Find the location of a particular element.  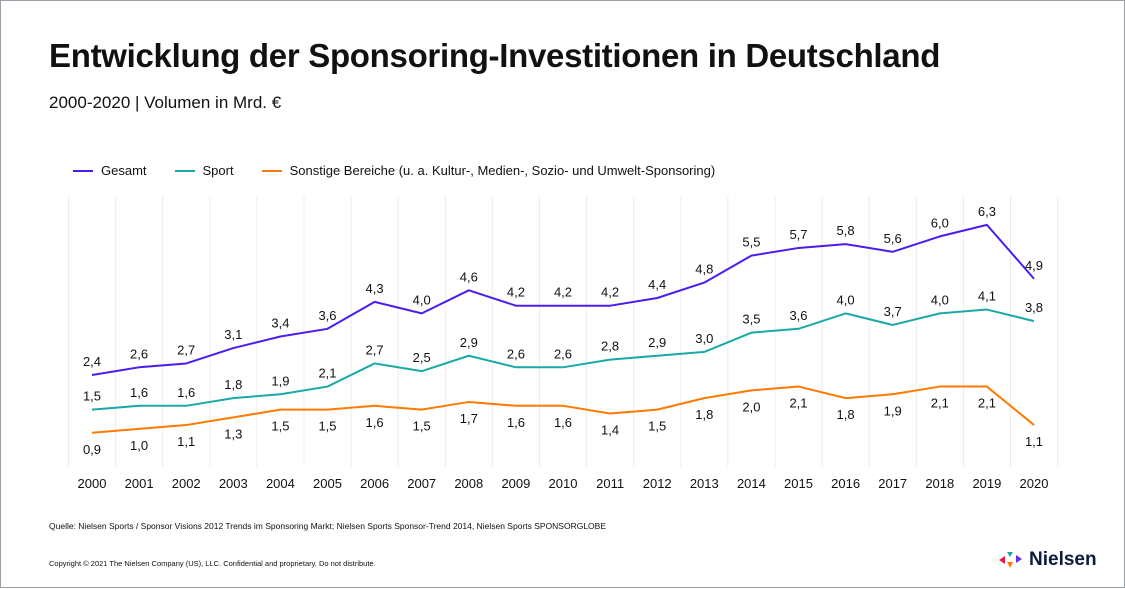

x-tick-label: 2015 is located at coordinates (798, 483).